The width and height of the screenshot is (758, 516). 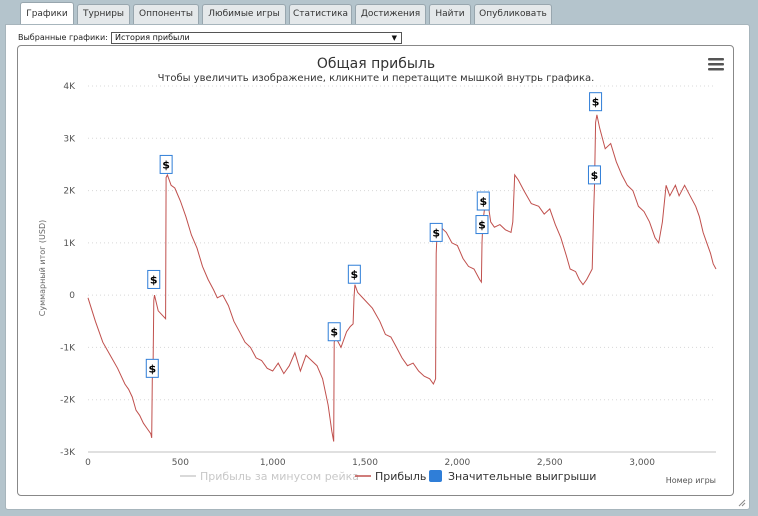 What do you see at coordinates (68, 270) in the screenshot?
I see `y-axis-ticks: -3K -2K -1K 0 1K 2K 3K 4K` at bounding box center [68, 270].